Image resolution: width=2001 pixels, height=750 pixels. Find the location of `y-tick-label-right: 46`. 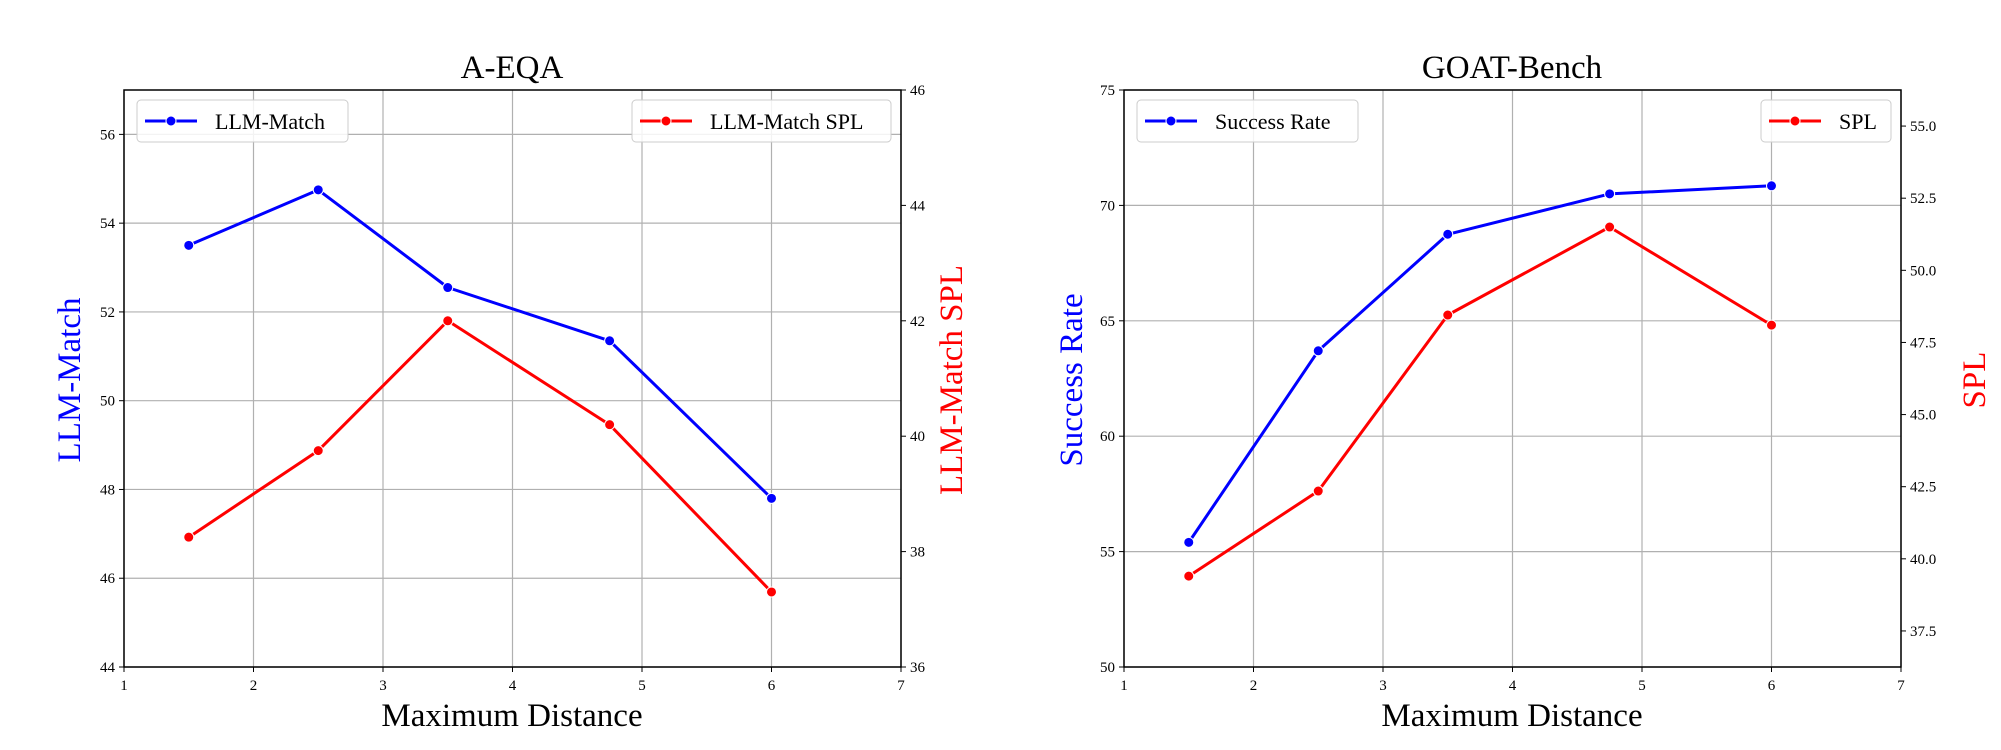

y-tick-label-right: 46 is located at coordinates (918, 91).